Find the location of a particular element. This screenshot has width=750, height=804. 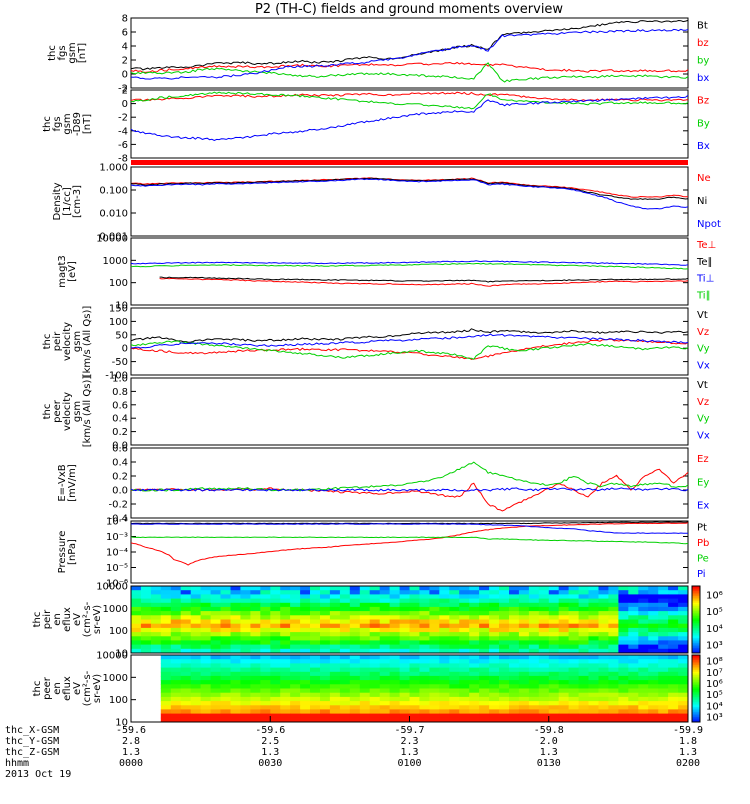

ylabel-peer_en_eflux-2: en is located at coordinates (57, 688).